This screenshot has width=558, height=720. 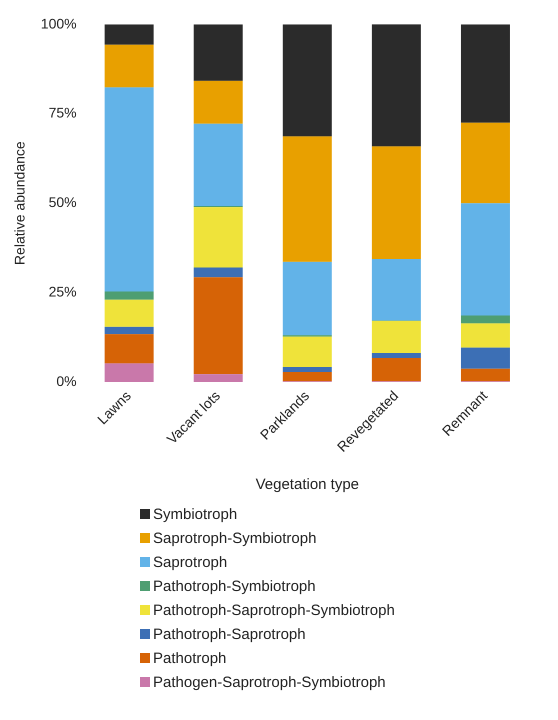 What do you see at coordinates (229, 634) in the screenshot?
I see `legend-label: Pathotroph-Saprotroph` at bounding box center [229, 634].